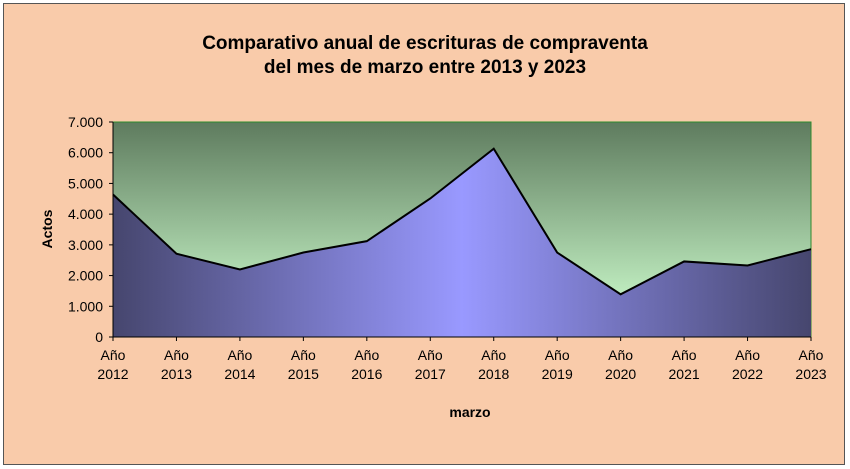  Describe the element at coordinates (493, 374) in the screenshot. I see `x-tick-label: 2018` at that location.